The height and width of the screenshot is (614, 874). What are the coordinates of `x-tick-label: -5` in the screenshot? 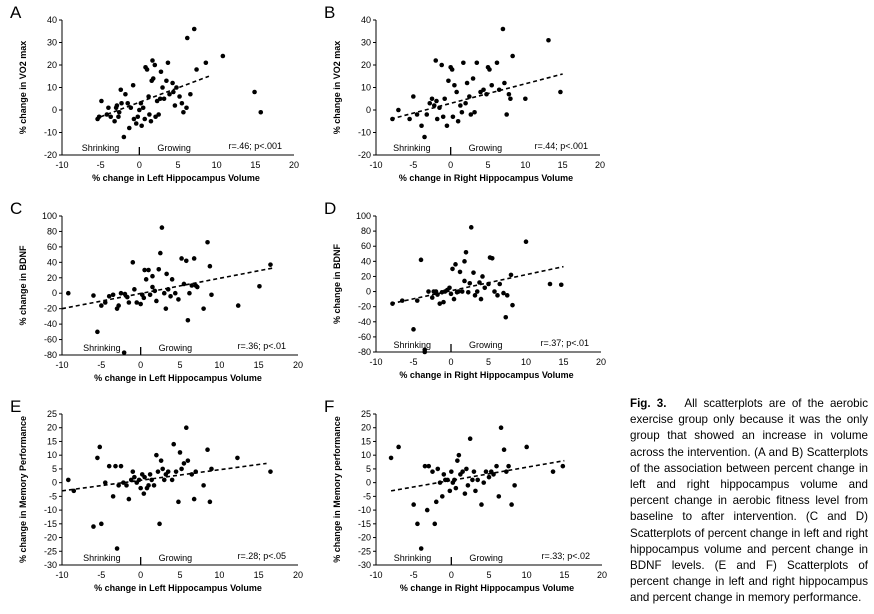 It's located at (413, 165).